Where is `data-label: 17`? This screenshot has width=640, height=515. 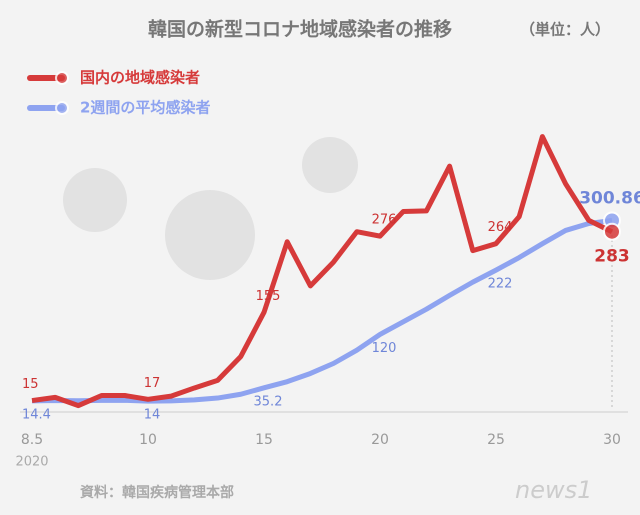 data-label: 17 is located at coordinates (152, 383).